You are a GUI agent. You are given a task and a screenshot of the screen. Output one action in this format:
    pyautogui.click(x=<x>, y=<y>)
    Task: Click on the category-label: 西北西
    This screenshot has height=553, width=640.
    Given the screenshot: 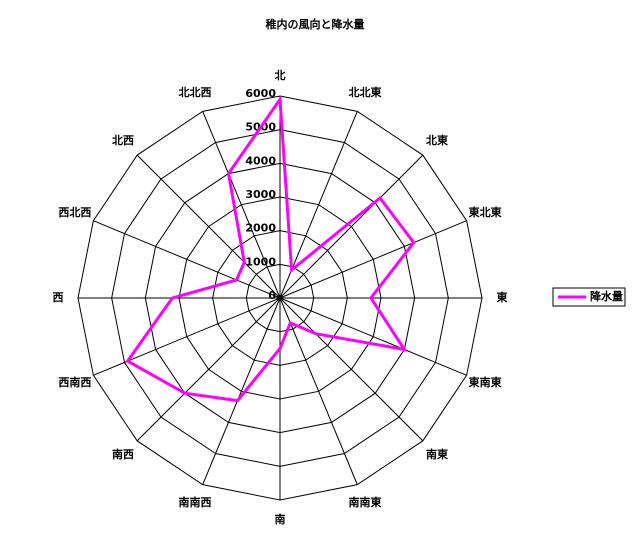 What is the action you would take?
    pyautogui.click(x=74, y=212)
    